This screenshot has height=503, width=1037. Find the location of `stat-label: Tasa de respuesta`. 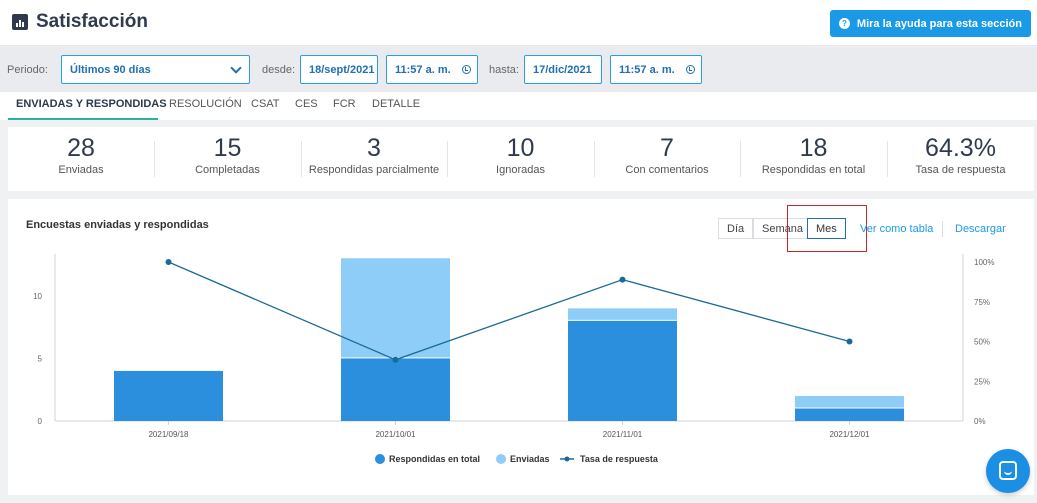

stat-label: Tasa de respuesta is located at coordinates (960, 170).